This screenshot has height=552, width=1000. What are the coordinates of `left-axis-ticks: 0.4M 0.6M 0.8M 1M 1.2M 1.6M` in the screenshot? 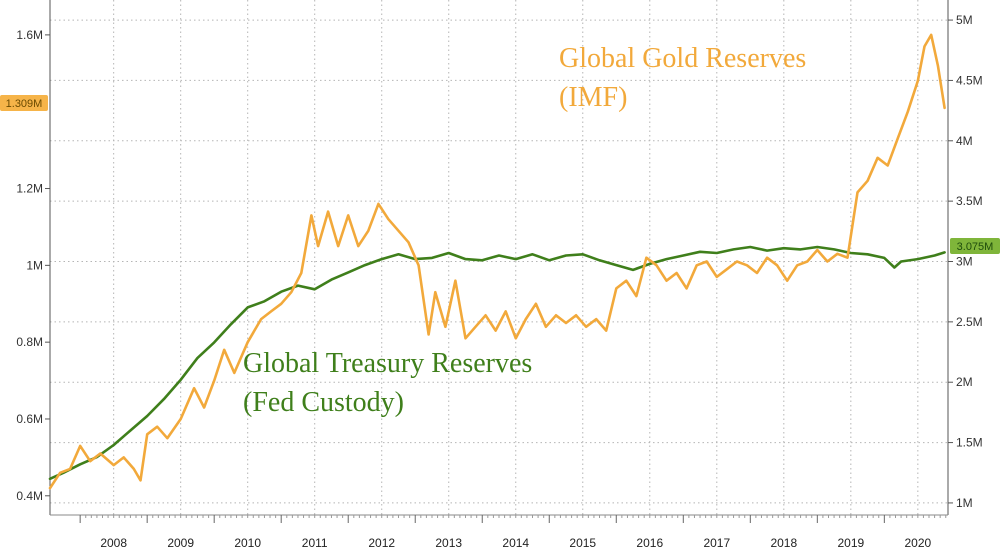 It's located at (33, 265).